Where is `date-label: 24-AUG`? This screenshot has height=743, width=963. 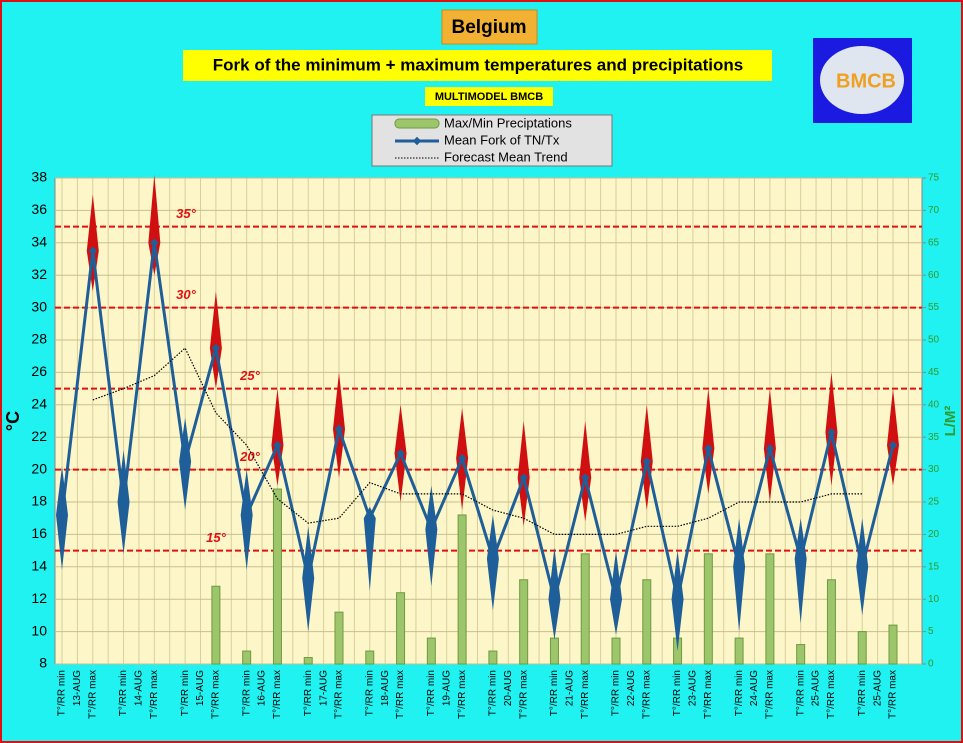 date-label: 24-AUG is located at coordinates (754, 688).